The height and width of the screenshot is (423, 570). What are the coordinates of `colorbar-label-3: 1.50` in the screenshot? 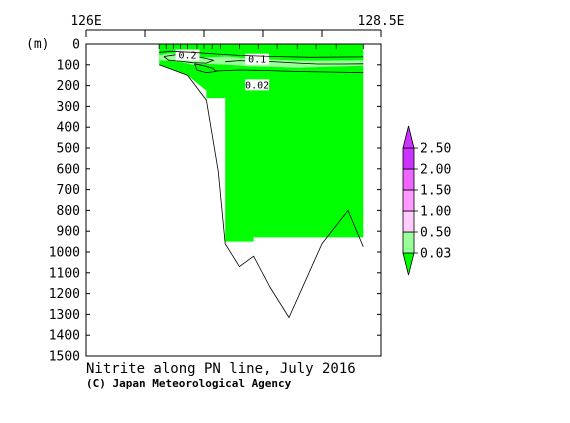 It's located at (435, 191).